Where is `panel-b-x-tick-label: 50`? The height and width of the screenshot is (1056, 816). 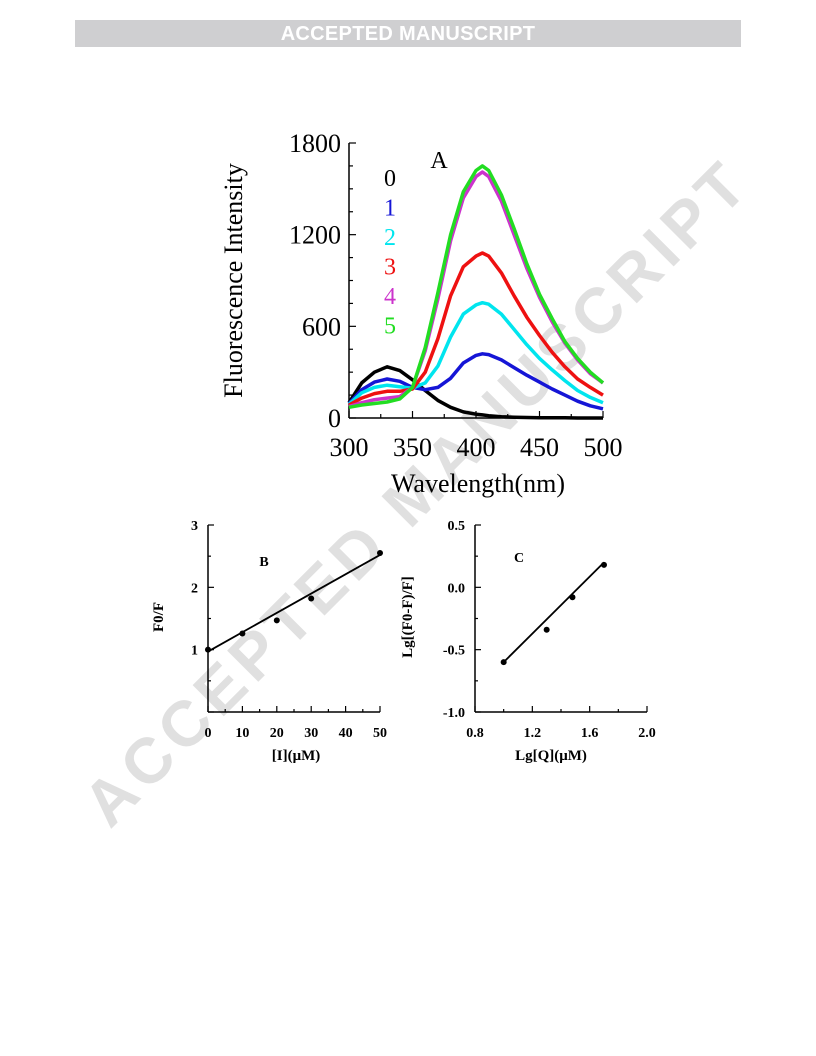 panel-b-x-tick-label: 50 is located at coordinates (380, 733).